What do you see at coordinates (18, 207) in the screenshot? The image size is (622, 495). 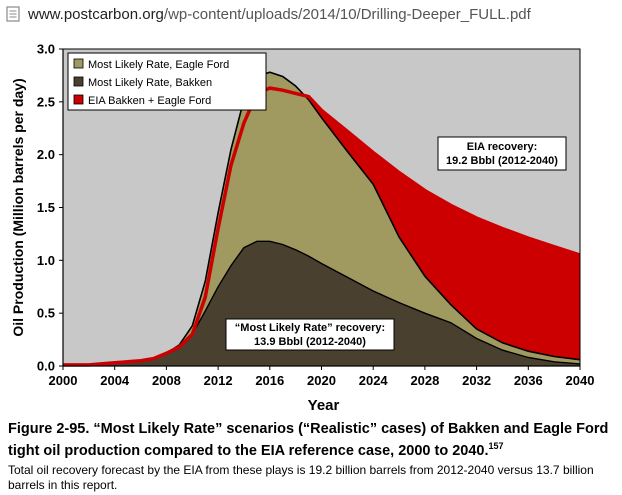 I see `y-axis-label: Oil Production (Million barrels per day)` at bounding box center [18, 207].